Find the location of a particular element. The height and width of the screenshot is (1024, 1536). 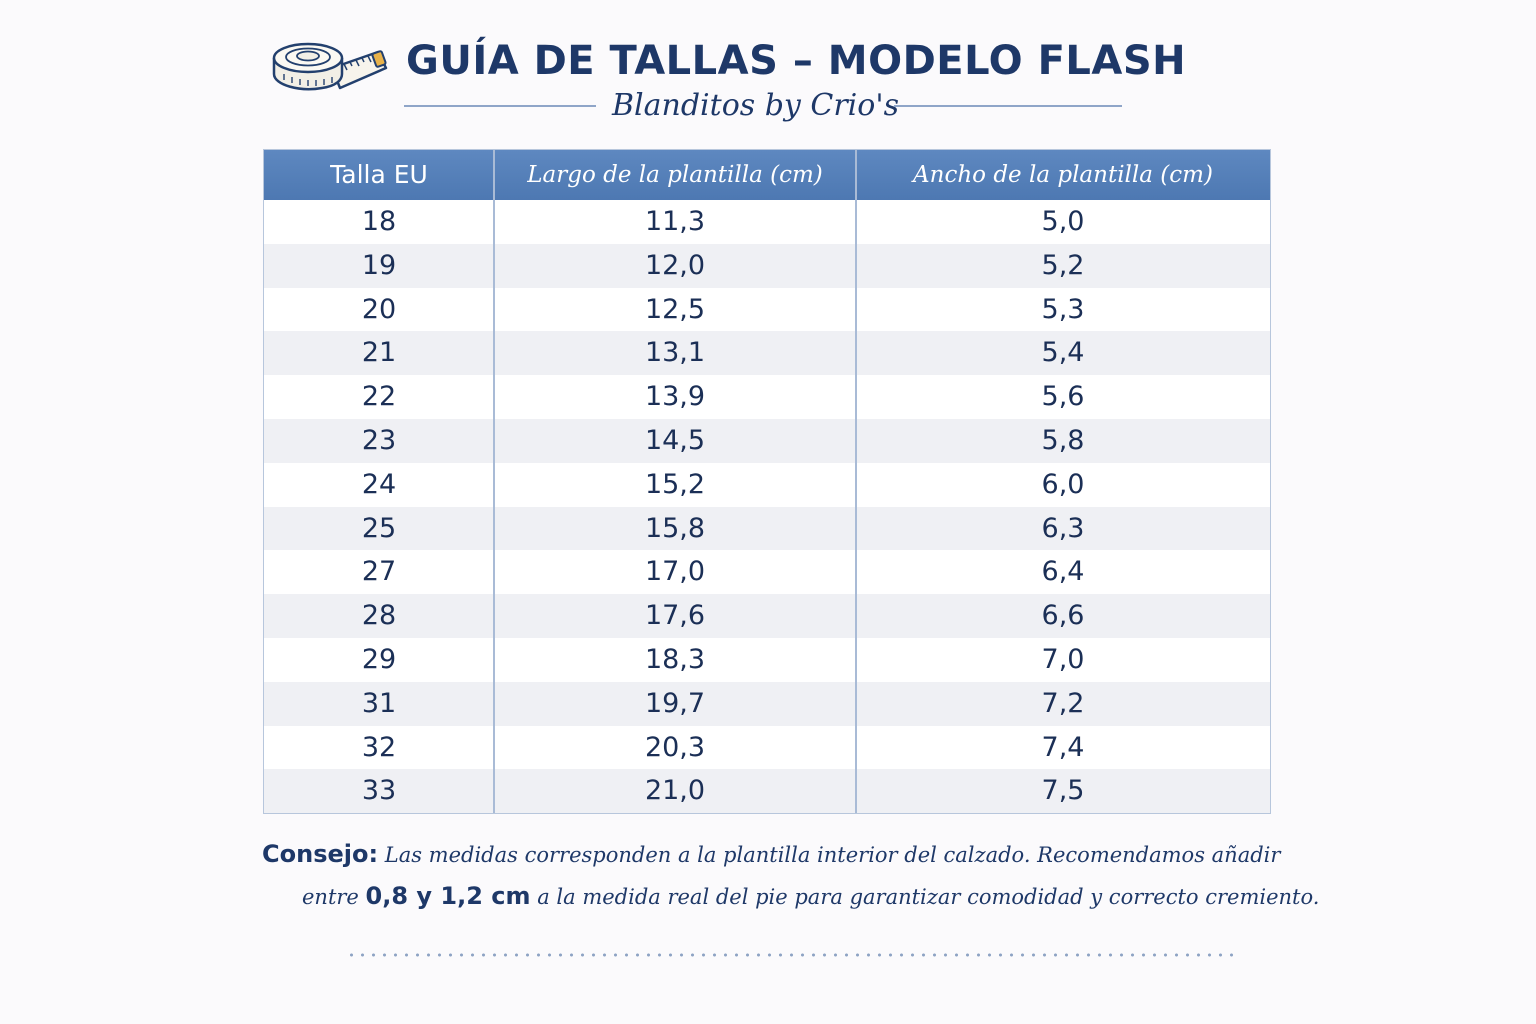

cell-size-eu: 23 is located at coordinates (379, 440).